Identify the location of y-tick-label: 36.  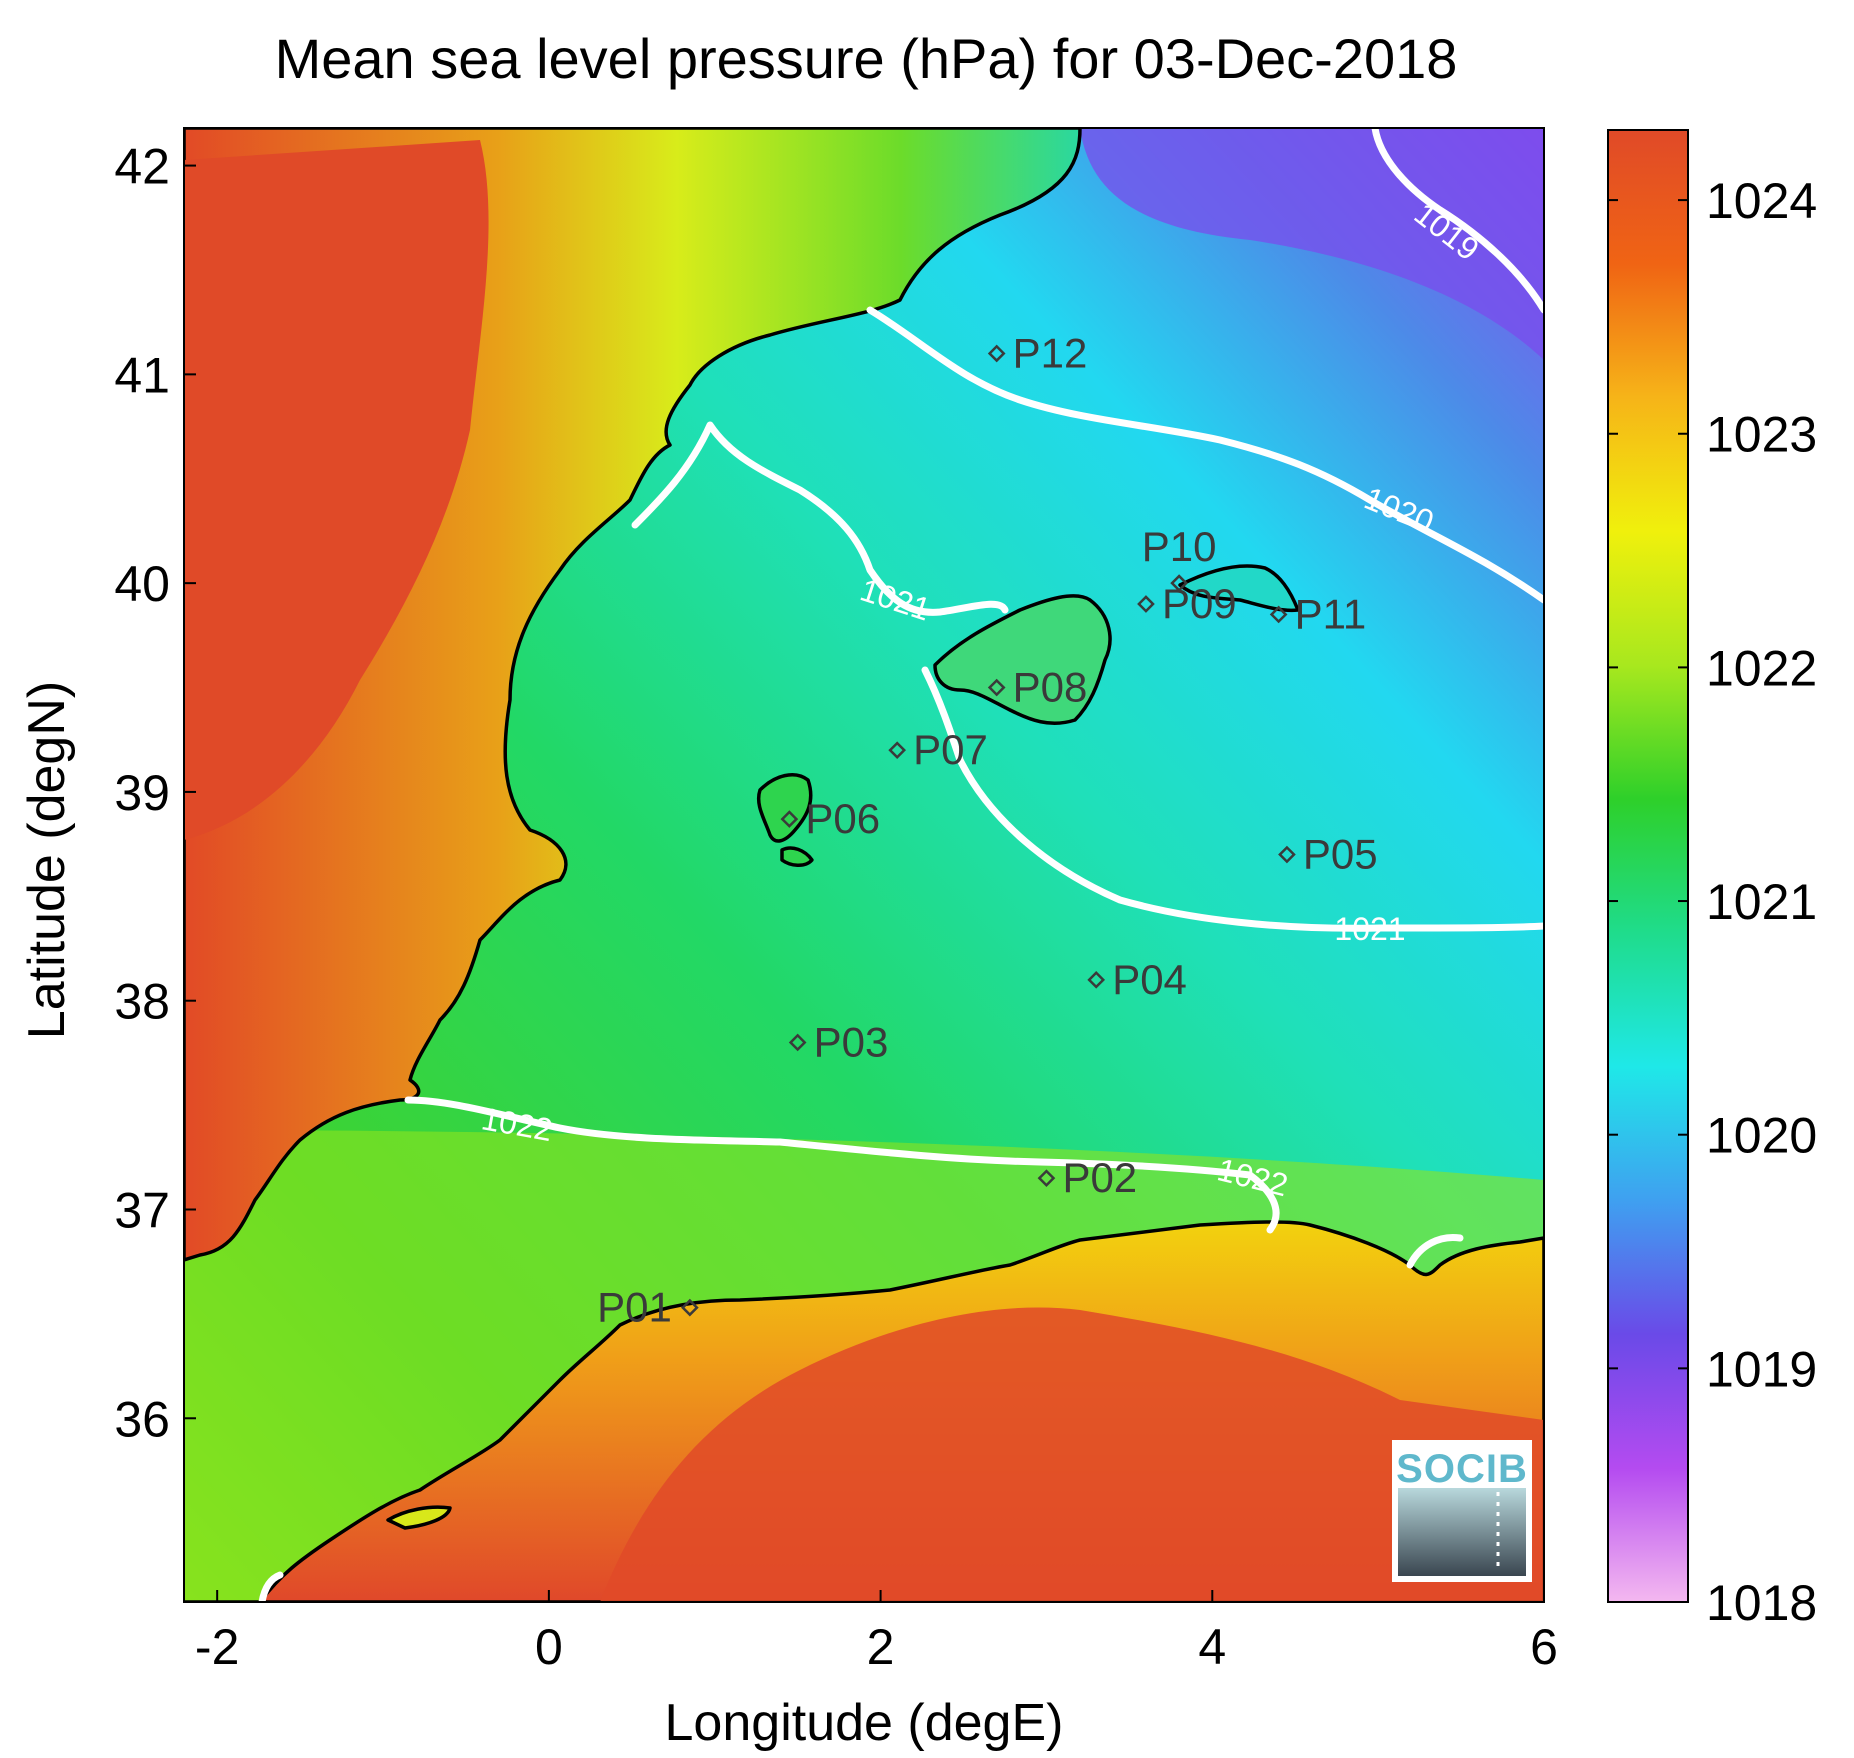
(142, 1419).